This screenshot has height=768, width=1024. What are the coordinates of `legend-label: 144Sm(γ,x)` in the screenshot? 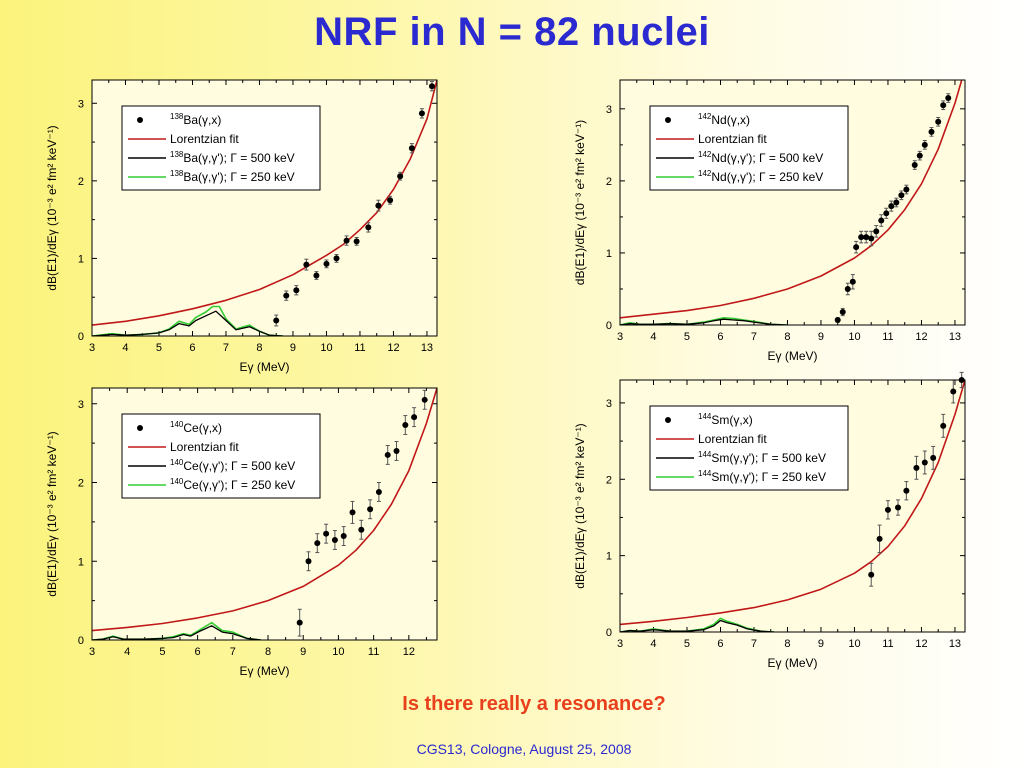 It's located at (725, 419).